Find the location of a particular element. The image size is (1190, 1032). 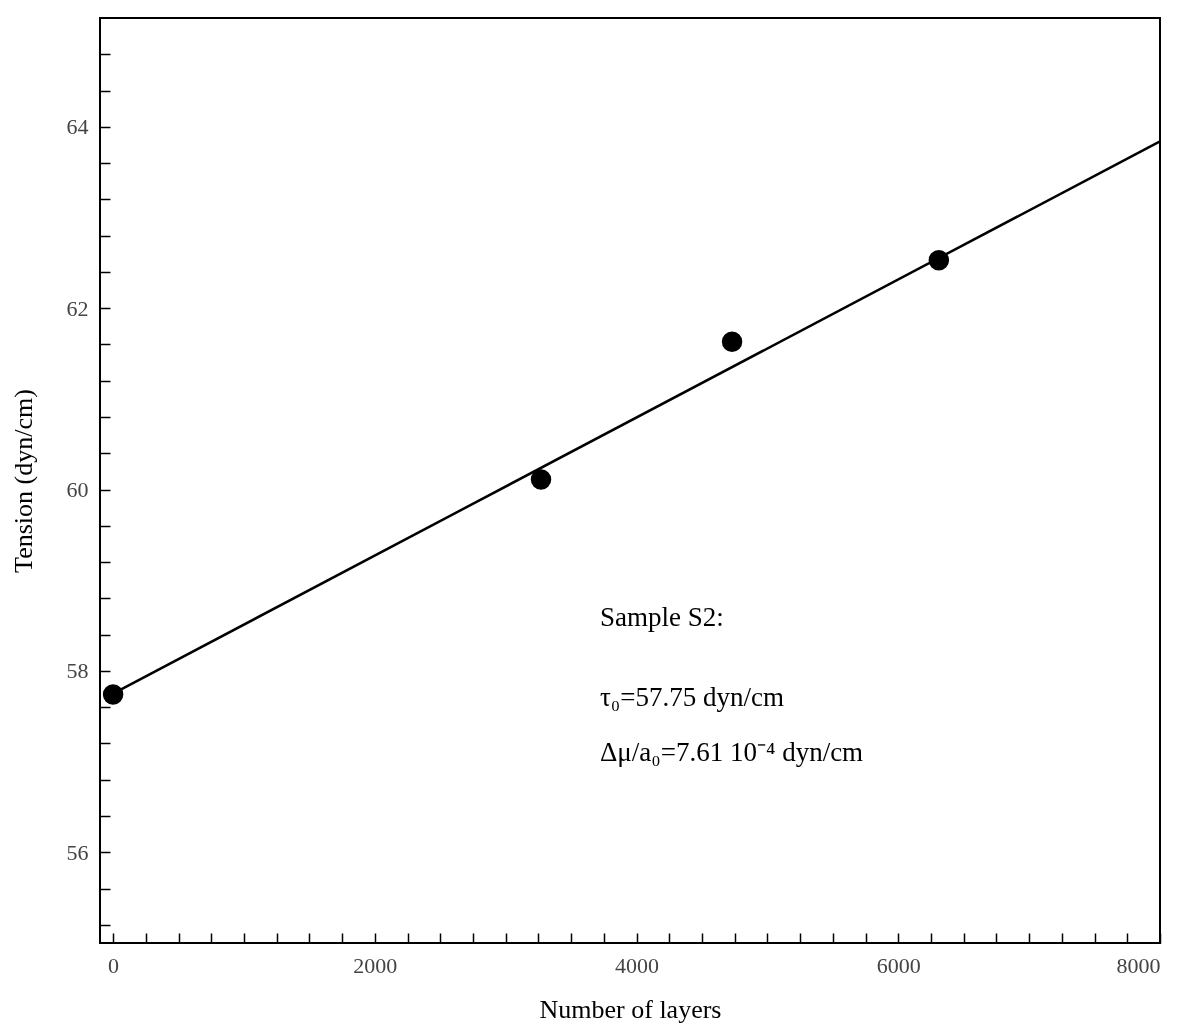

y-axis-title: Tension (dyn/cm) is located at coordinates (23, 481).